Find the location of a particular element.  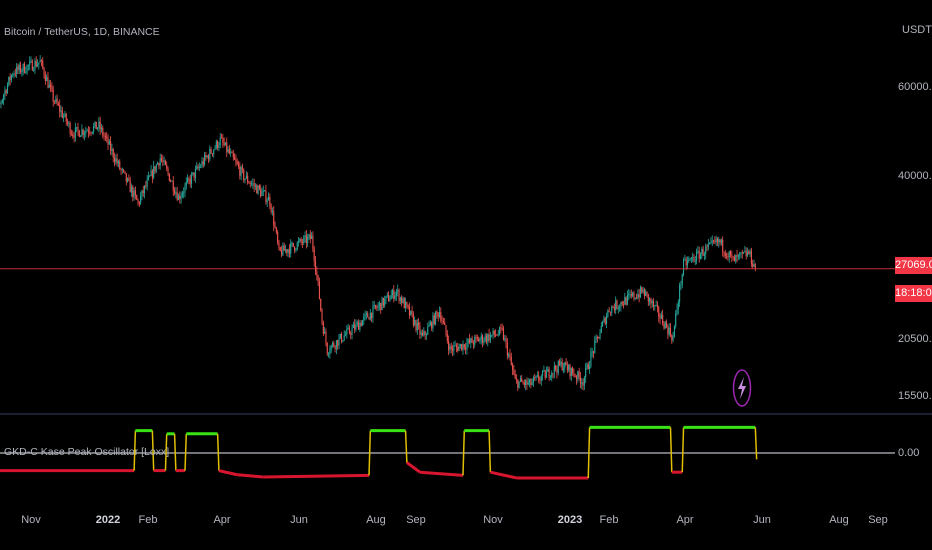

oscillator-title: GKD-C Kase Peak Oscillator [Loxx] is located at coordinates (87, 452).